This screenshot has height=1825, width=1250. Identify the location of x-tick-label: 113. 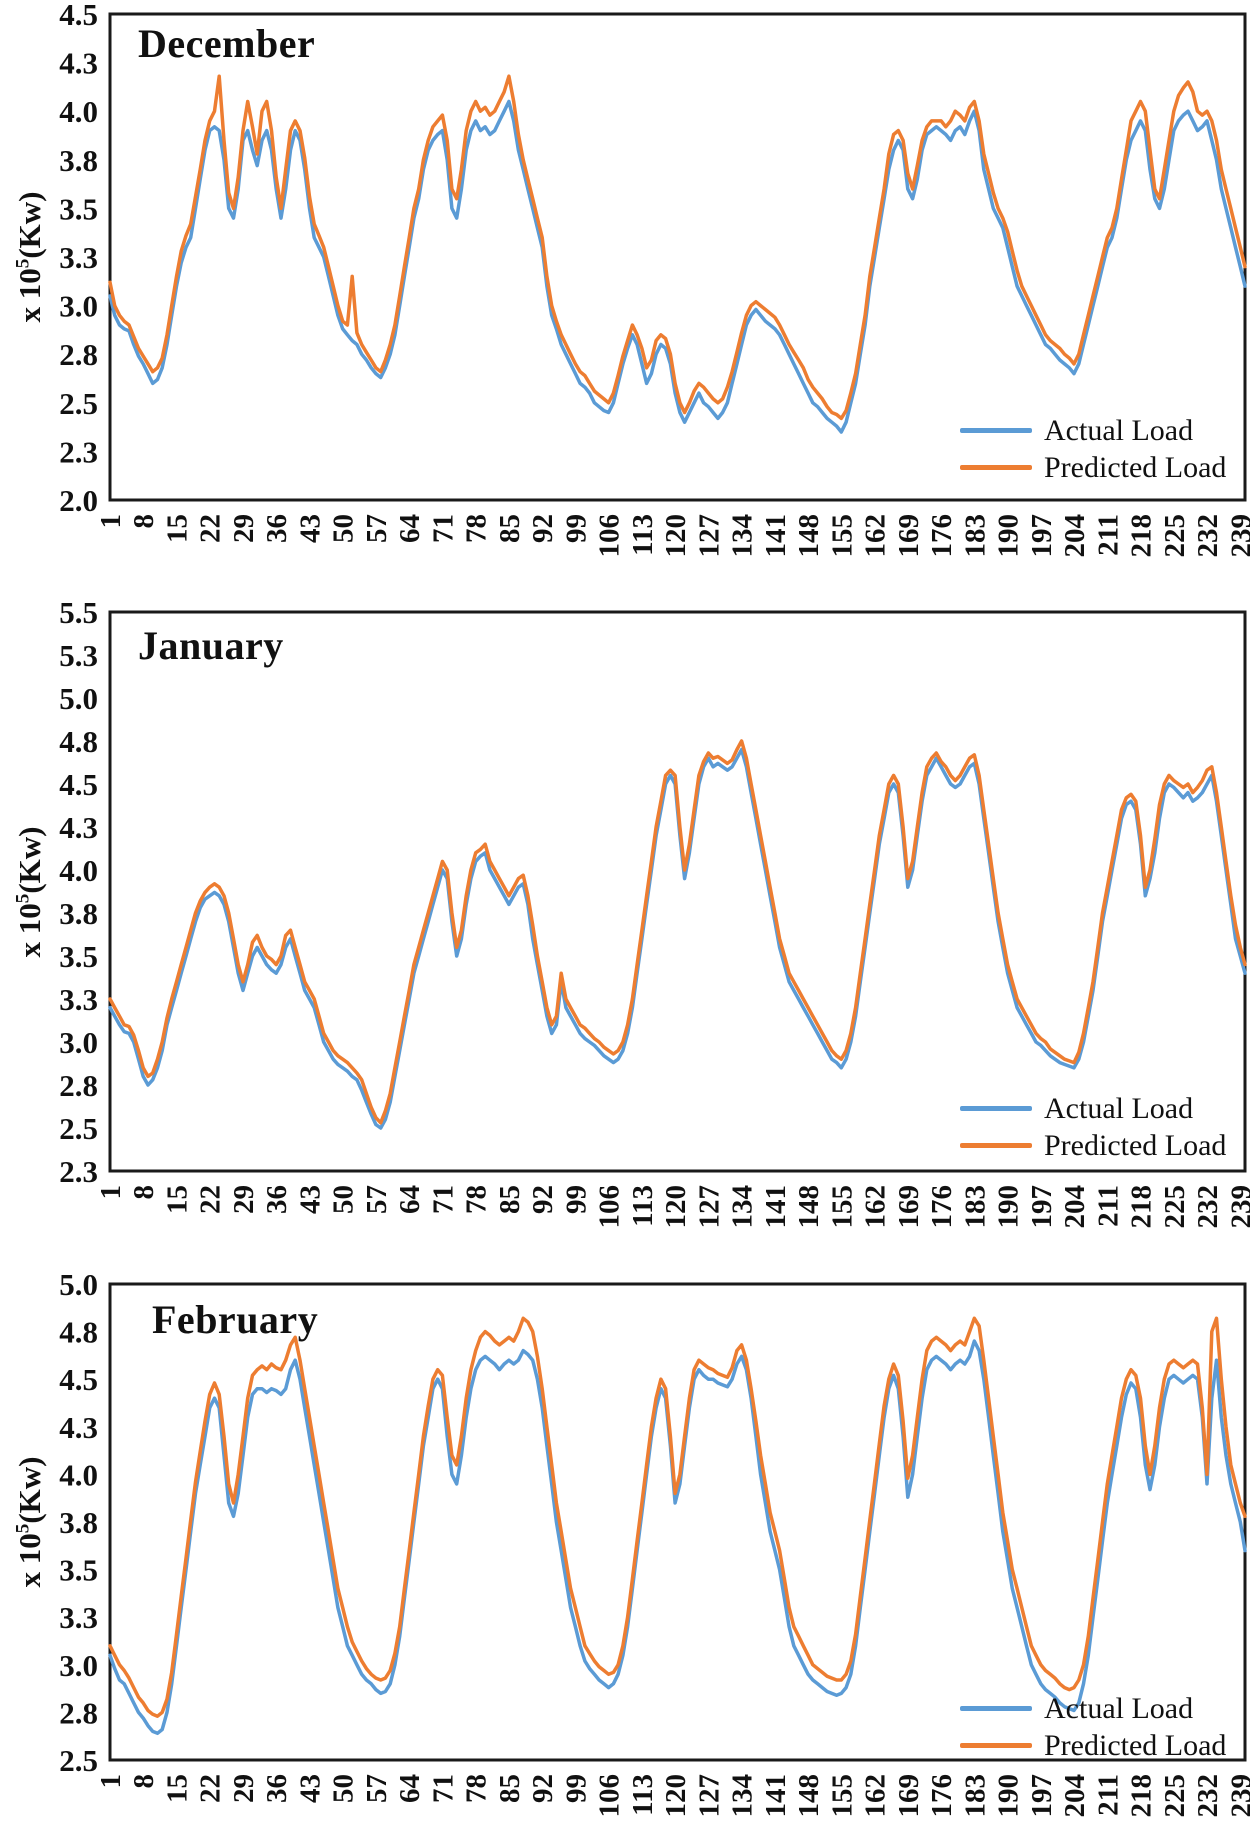
(643, 1795).